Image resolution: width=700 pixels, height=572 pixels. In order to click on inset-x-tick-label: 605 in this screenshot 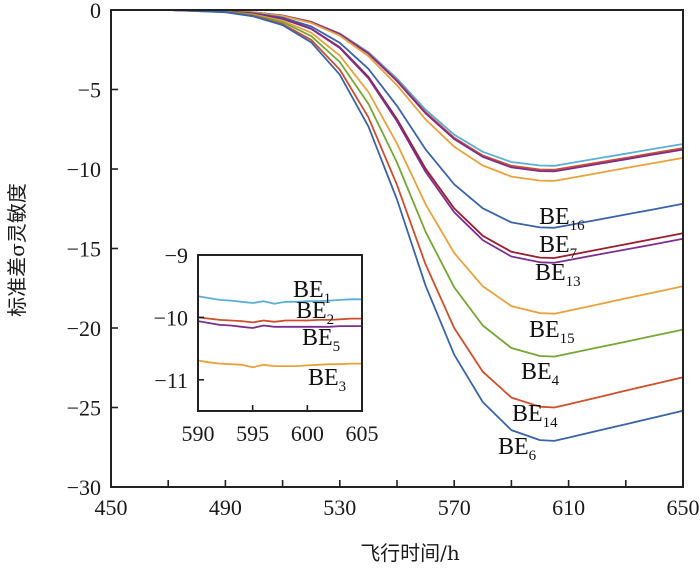, I will do `click(362, 433)`.